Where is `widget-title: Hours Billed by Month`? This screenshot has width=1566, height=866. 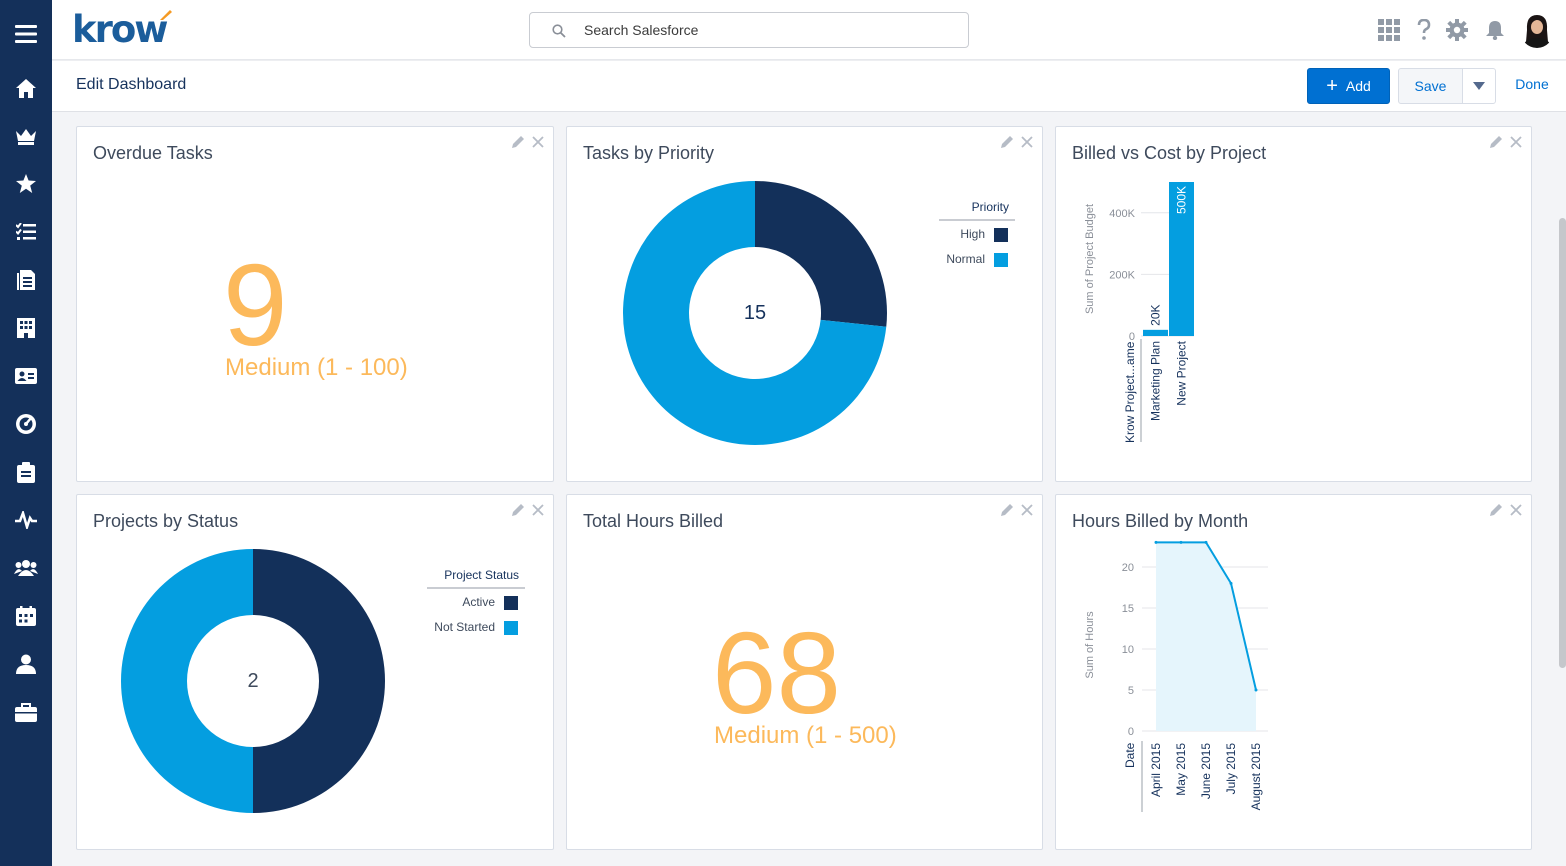
widget-title: Hours Billed by Month is located at coordinates (1160, 521).